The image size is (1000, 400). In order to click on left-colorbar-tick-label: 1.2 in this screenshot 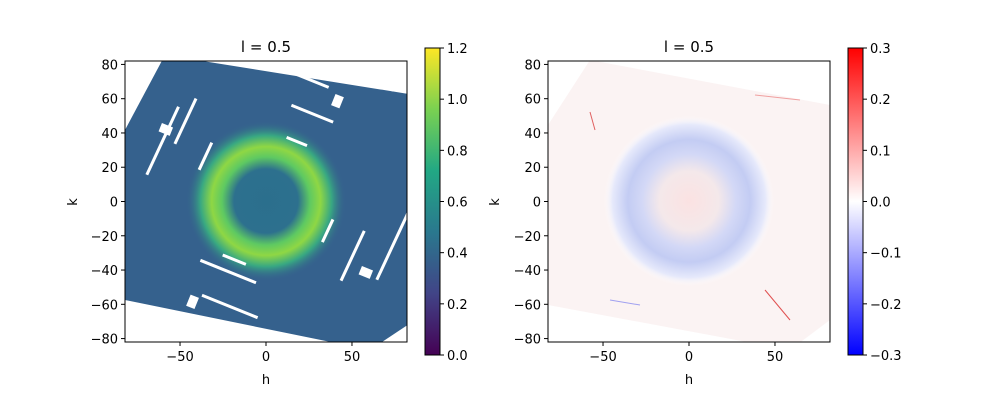, I will do `click(457, 49)`.